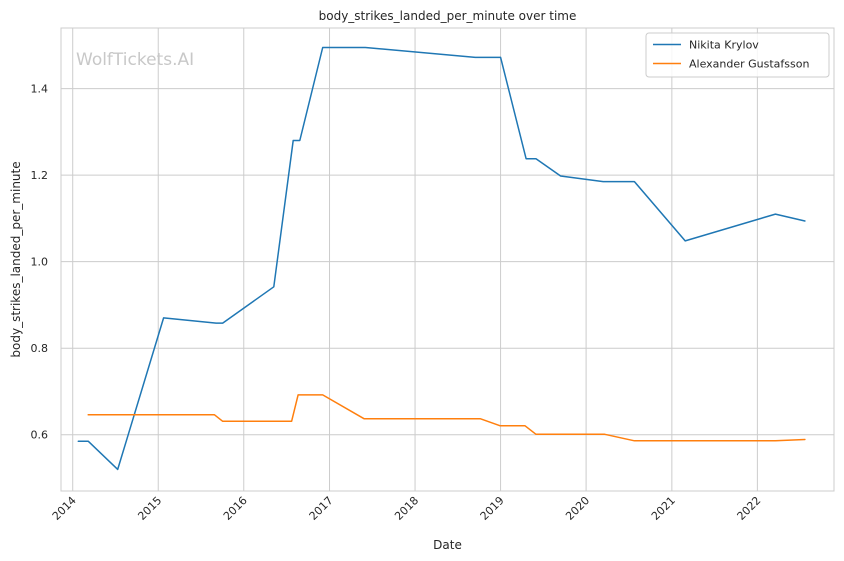  I want to click on x-axis-label: Date, so click(447, 545).